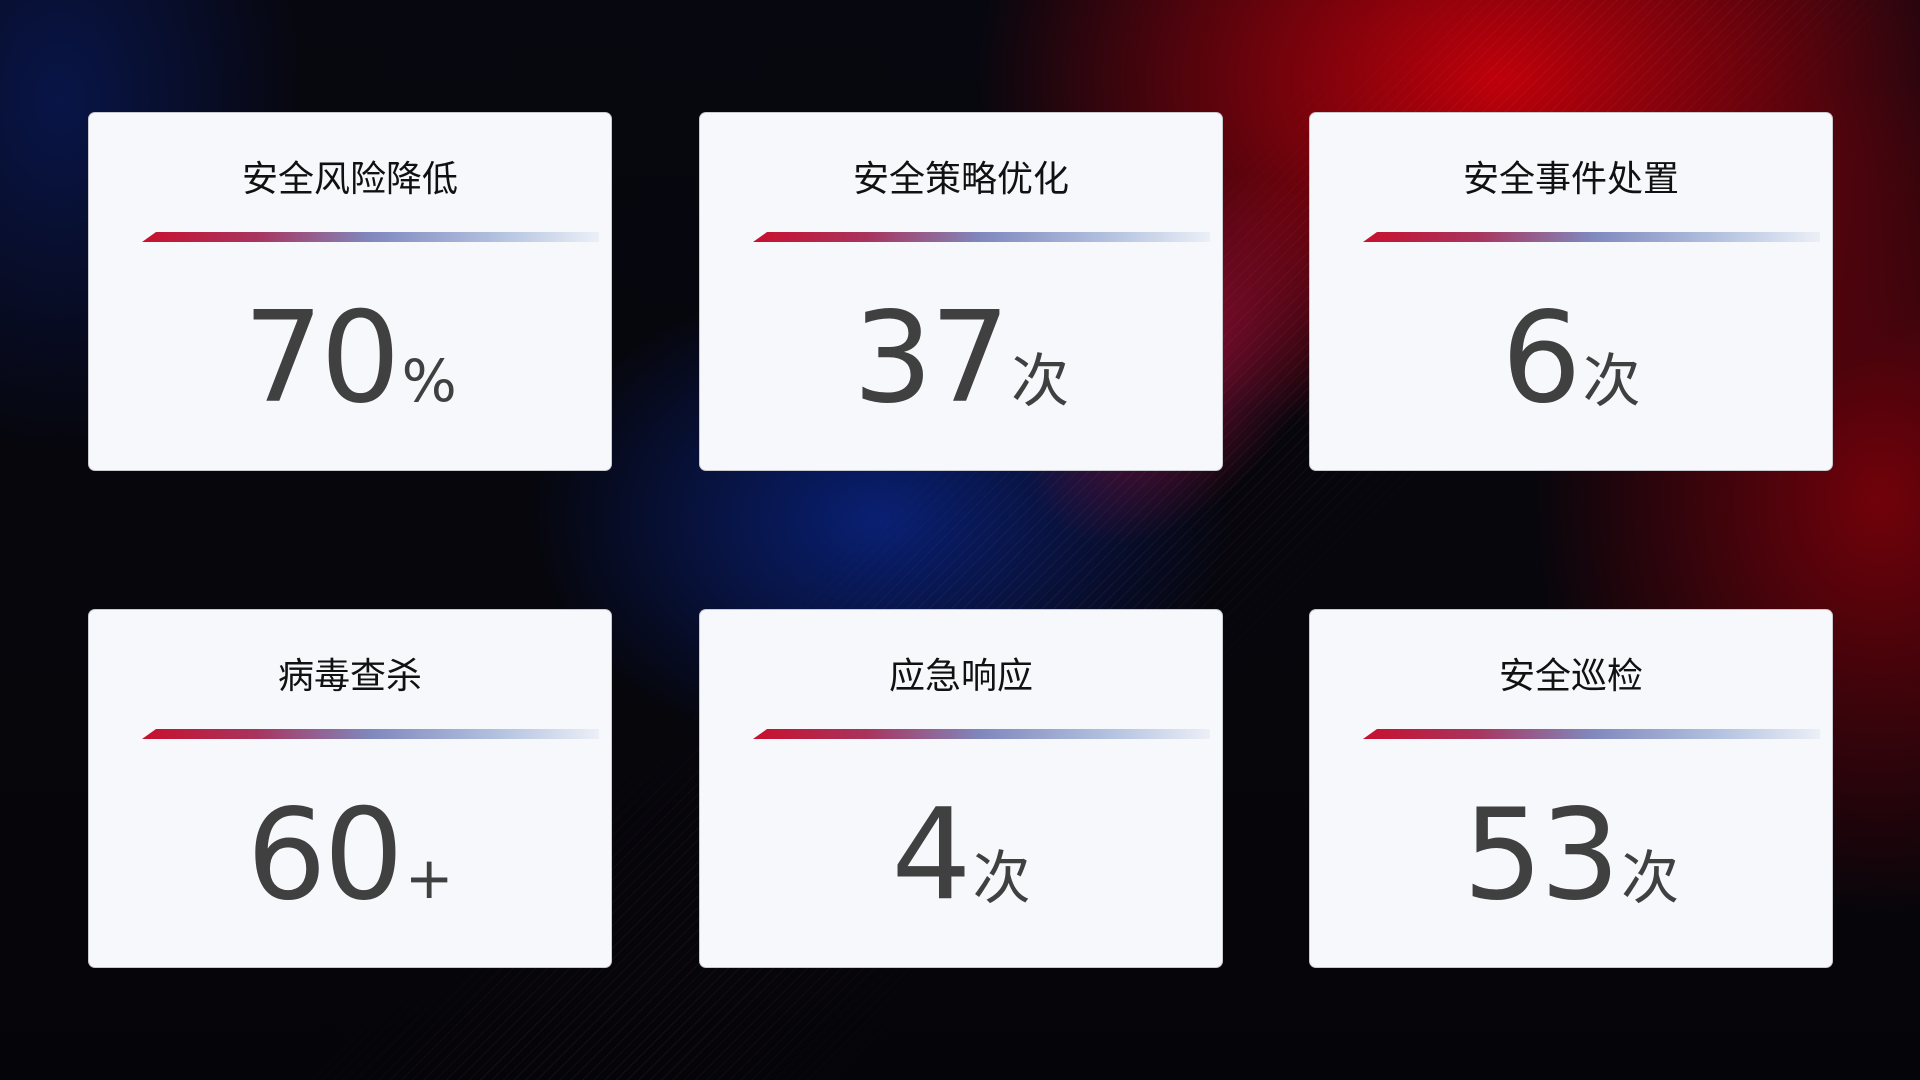 The height and width of the screenshot is (1080, 1920). Describe the element at coordinates (349, 676) in the screenshot. I see `card-title: 病毒查杀` at that location.